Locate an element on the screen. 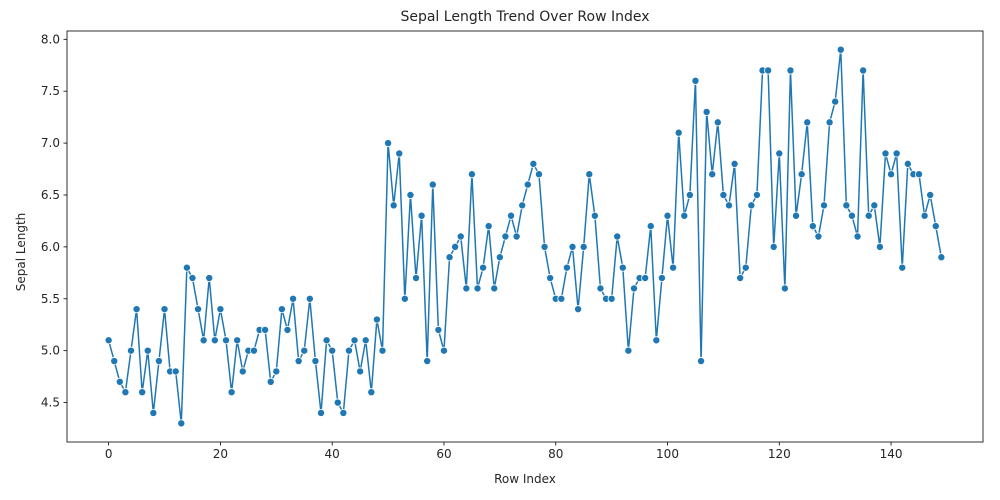 The width and height of the screenshot is (1000, 500). y-tick-label: 8.0 is located at coordinates (50, 39).